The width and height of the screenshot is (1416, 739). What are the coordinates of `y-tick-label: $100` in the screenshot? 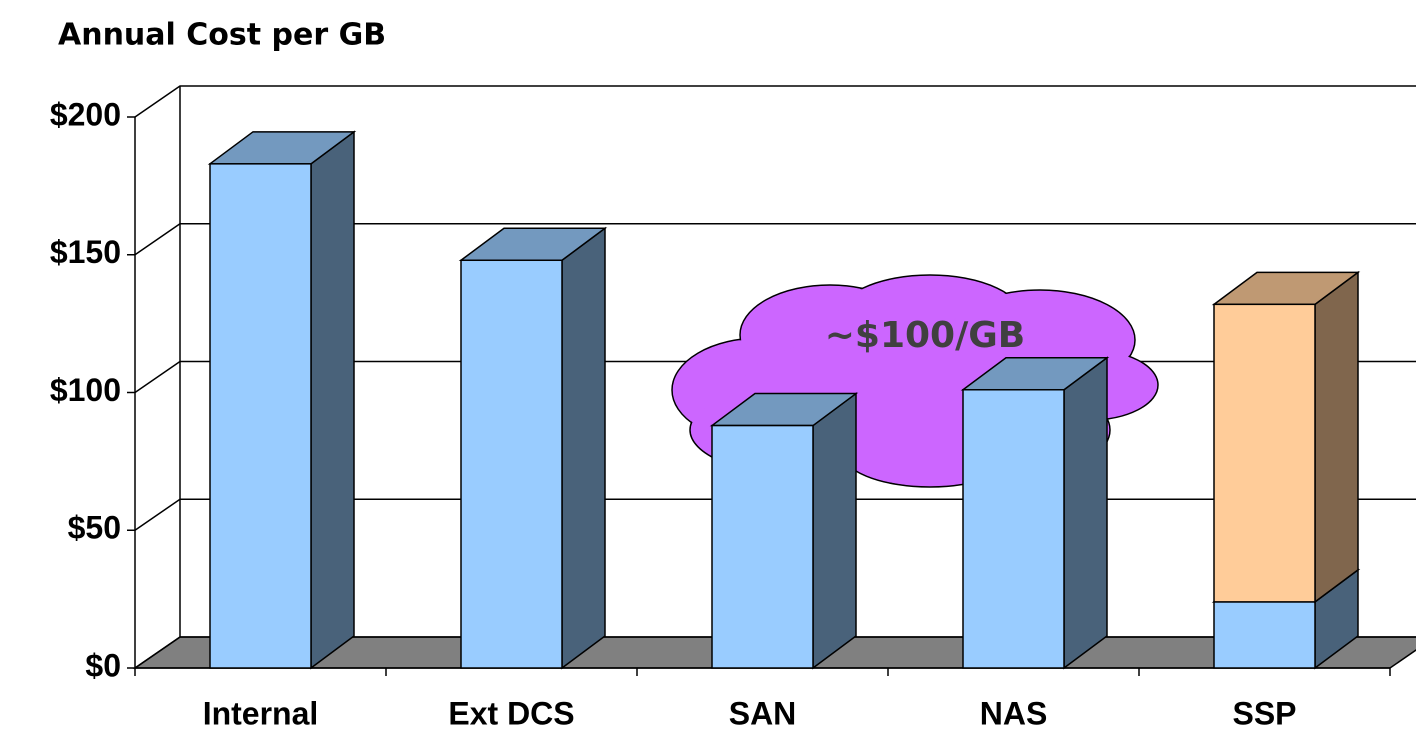 It's located at (85, 390).